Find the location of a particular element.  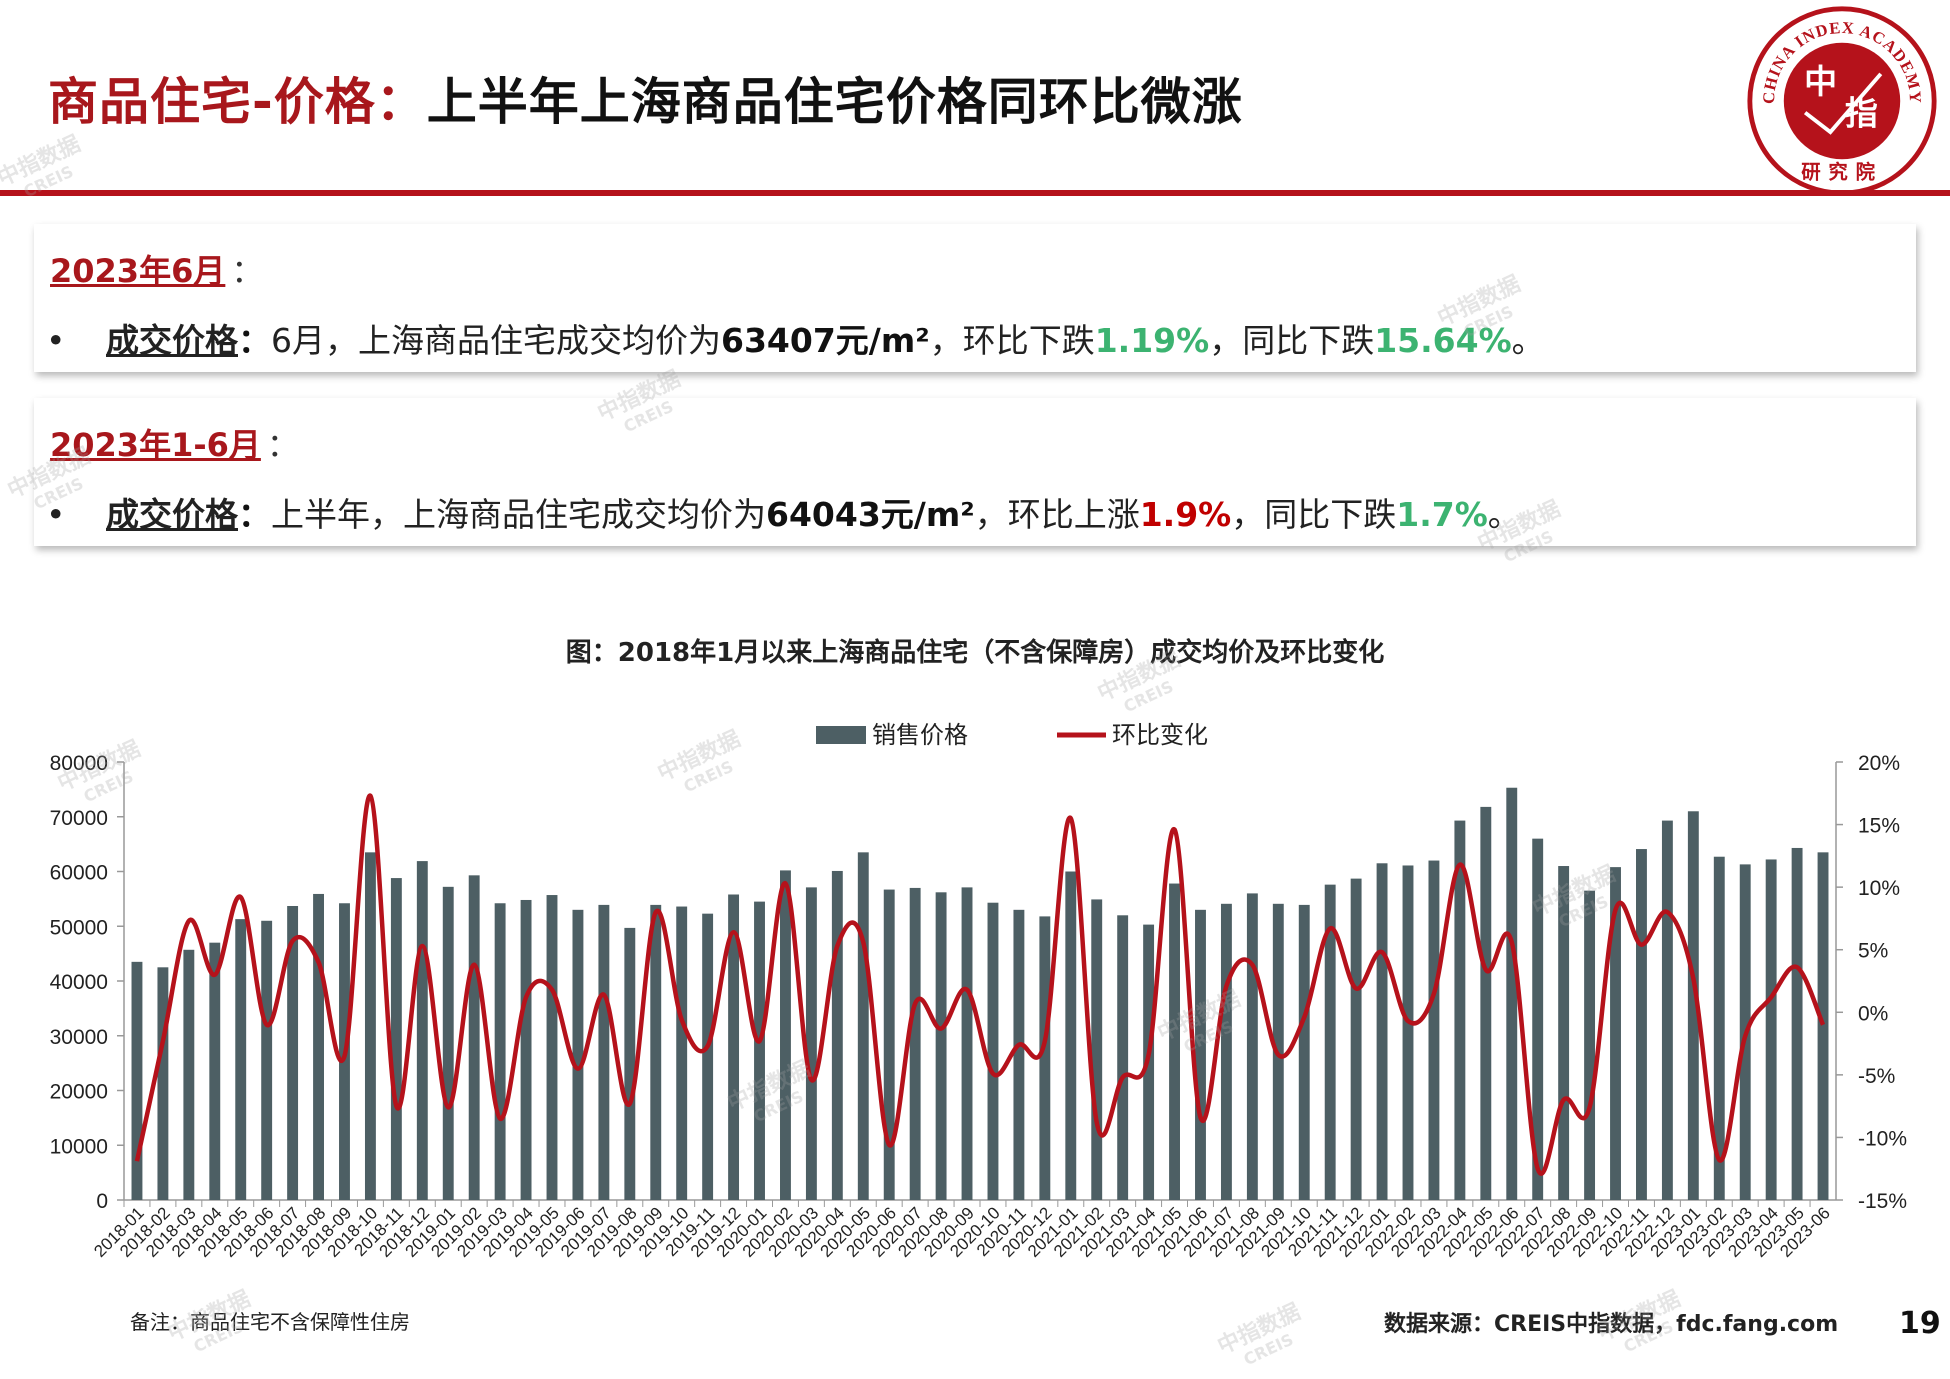

avg-price: 63407元/m² is located at coordinates (825, 340).